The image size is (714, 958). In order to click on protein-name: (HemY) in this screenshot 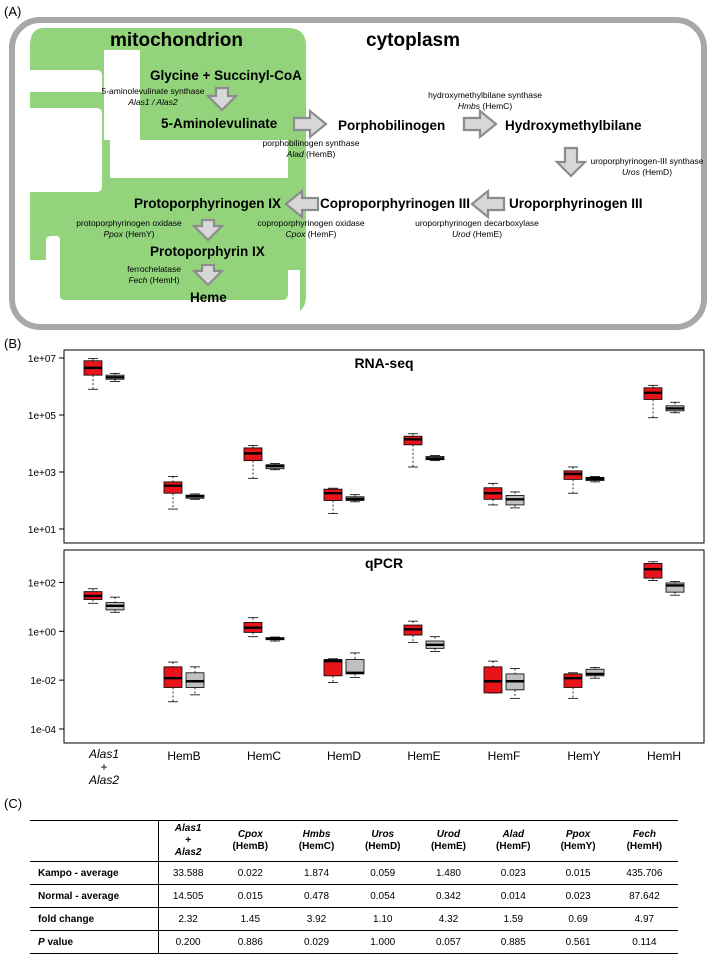, I will do `click(140, 234)`.